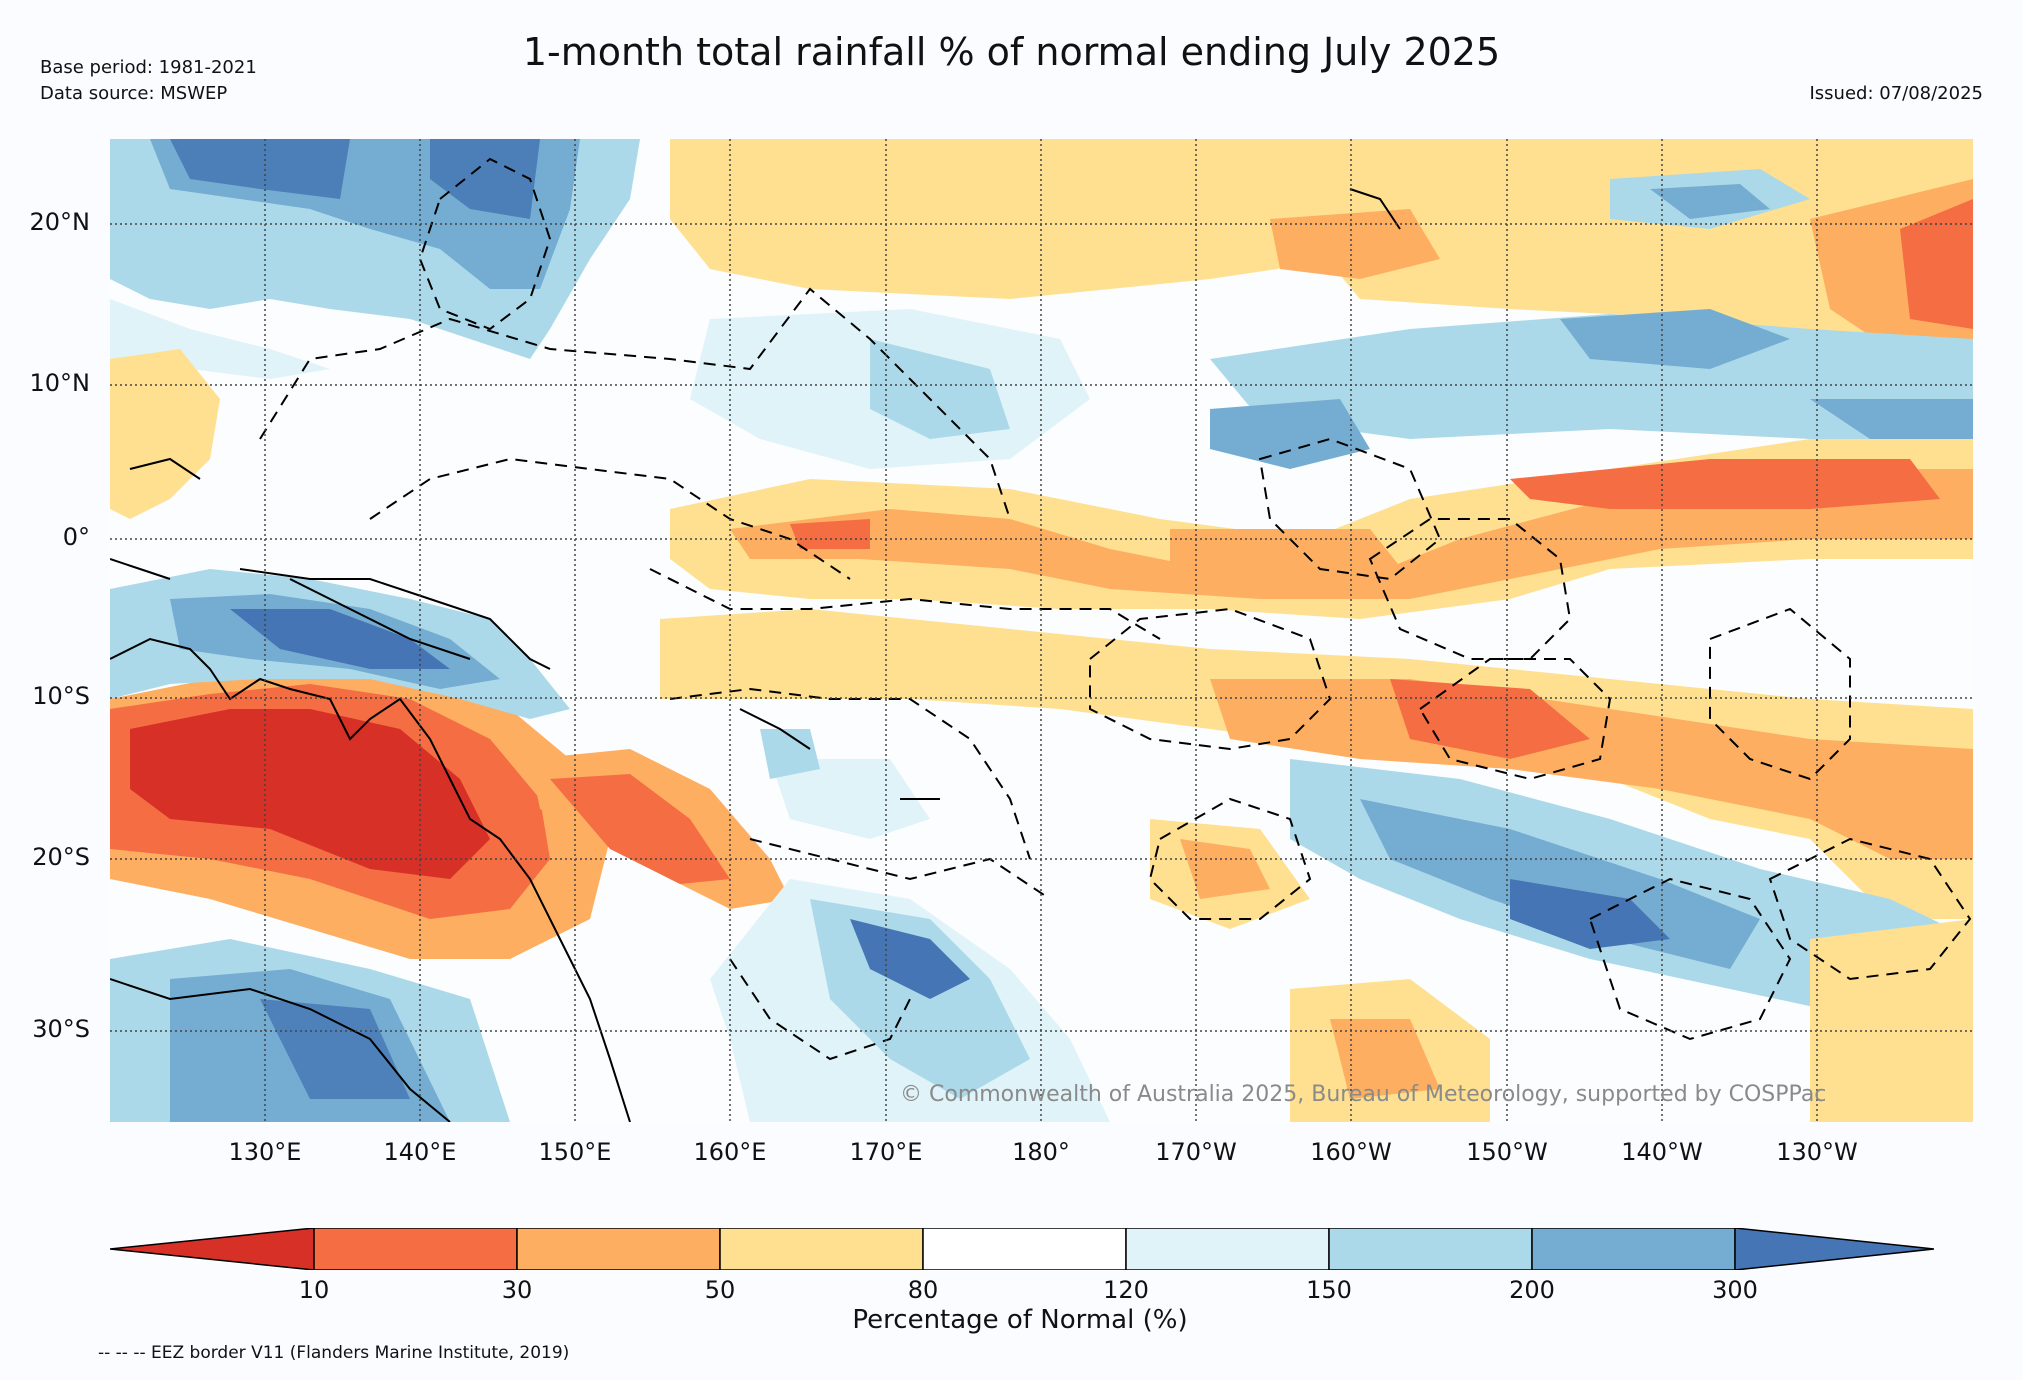 This screenshot has height=1380, width=2023. I want to click on lat-label-20s: 20°S, so click(61, 857).